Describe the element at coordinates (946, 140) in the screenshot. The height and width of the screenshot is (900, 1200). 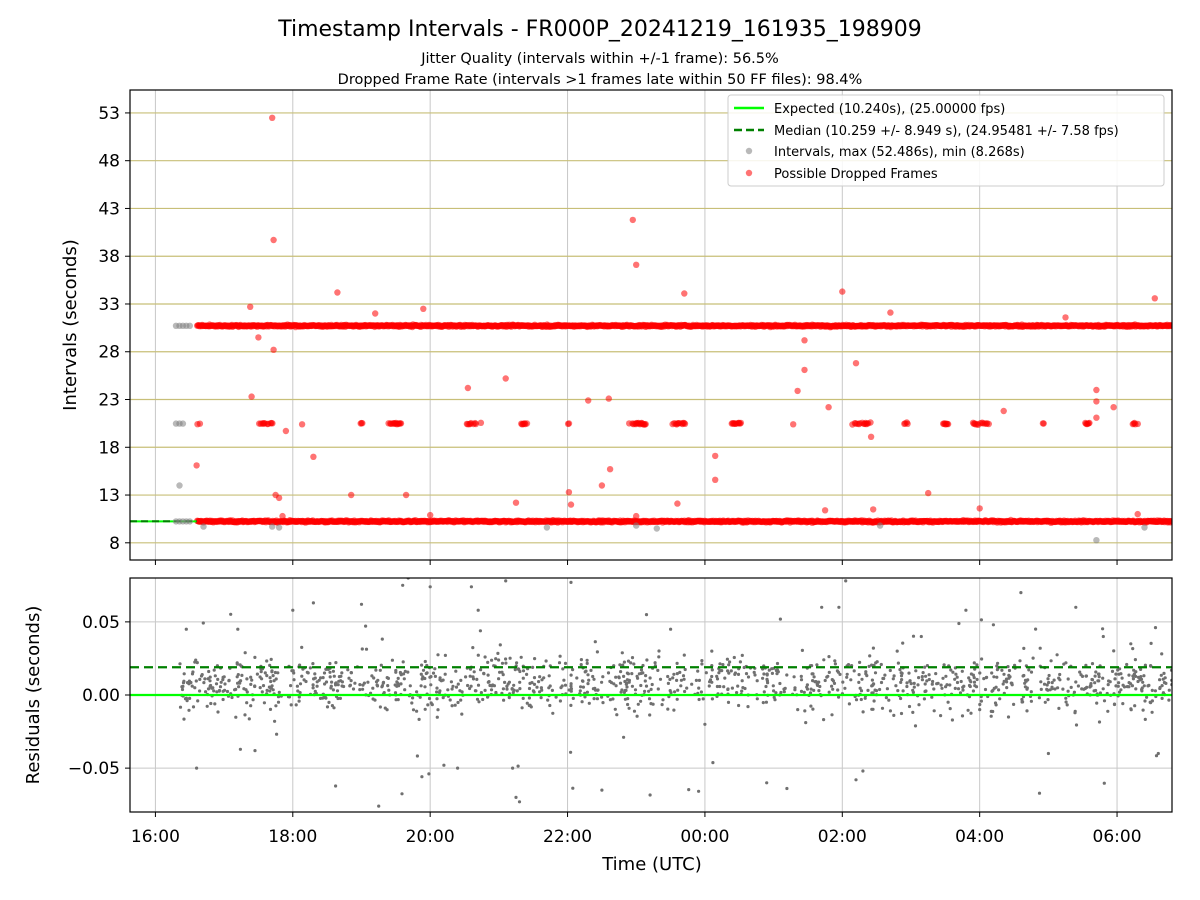
I see `legend-box` at that location.